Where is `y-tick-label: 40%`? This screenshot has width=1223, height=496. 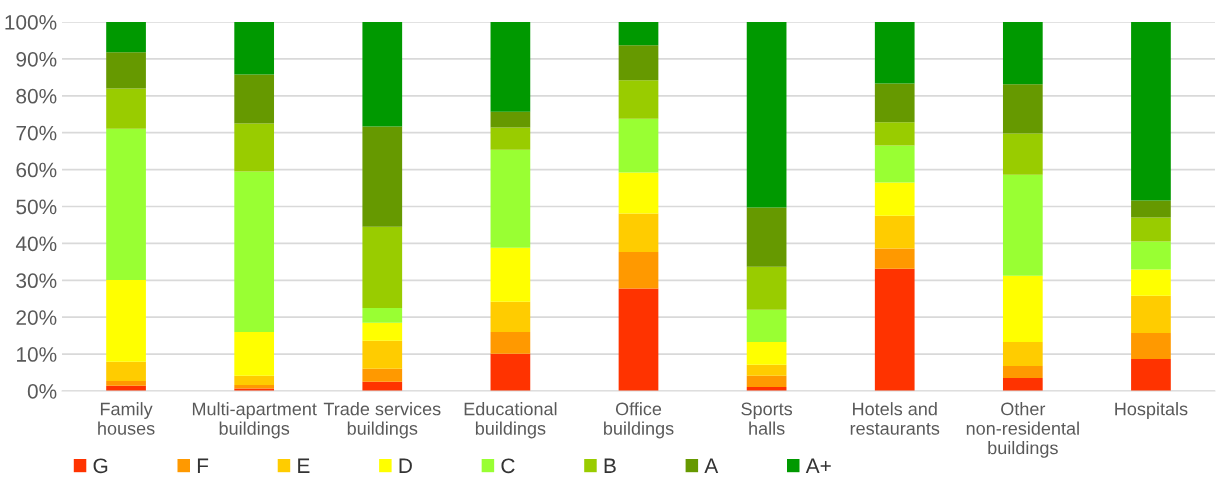 y-tick-label: 40% is located at coordinates (36, 244).